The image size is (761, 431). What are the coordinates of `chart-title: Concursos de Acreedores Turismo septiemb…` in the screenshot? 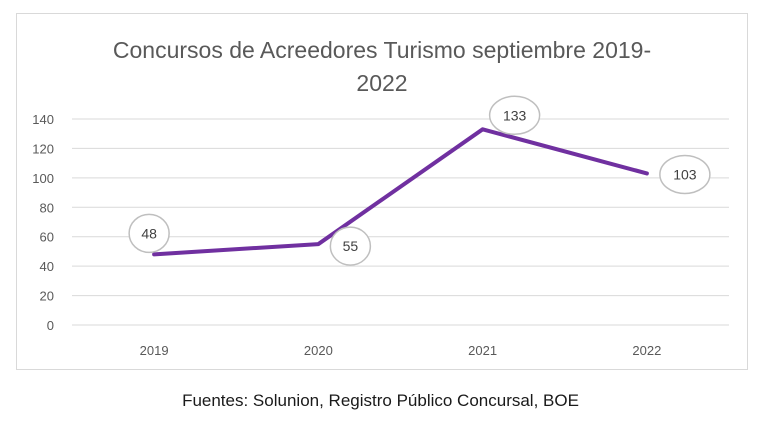 It's located at (382, 67).